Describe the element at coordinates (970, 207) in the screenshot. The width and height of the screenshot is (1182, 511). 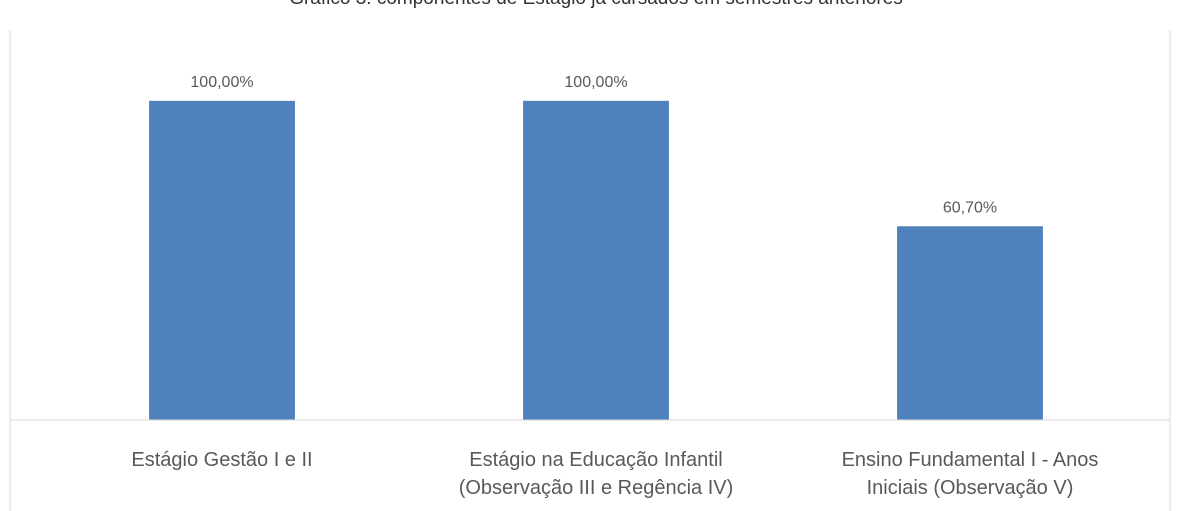
I see `value-label: 60,70%` at that location.